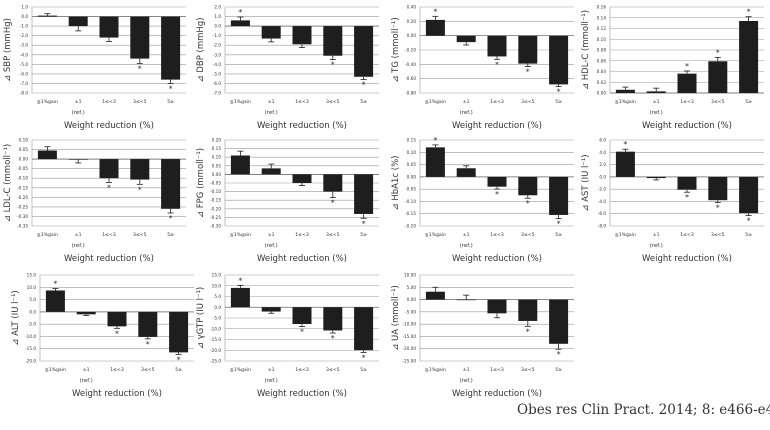 Image resolution: width=770 pixels, height=430 pixels. Describe the element at coordinates (215, 328) in the screenshot. I see `y-tick-label: -10.0` at that location.